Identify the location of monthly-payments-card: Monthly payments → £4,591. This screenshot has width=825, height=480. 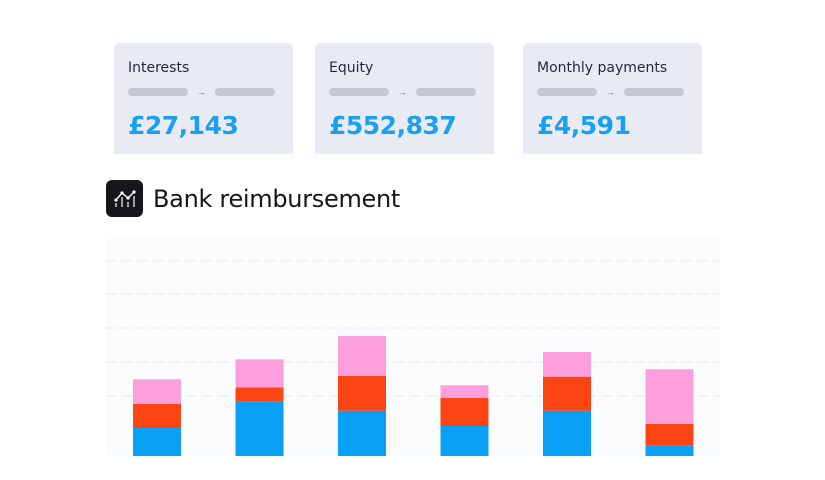
(612, 98).